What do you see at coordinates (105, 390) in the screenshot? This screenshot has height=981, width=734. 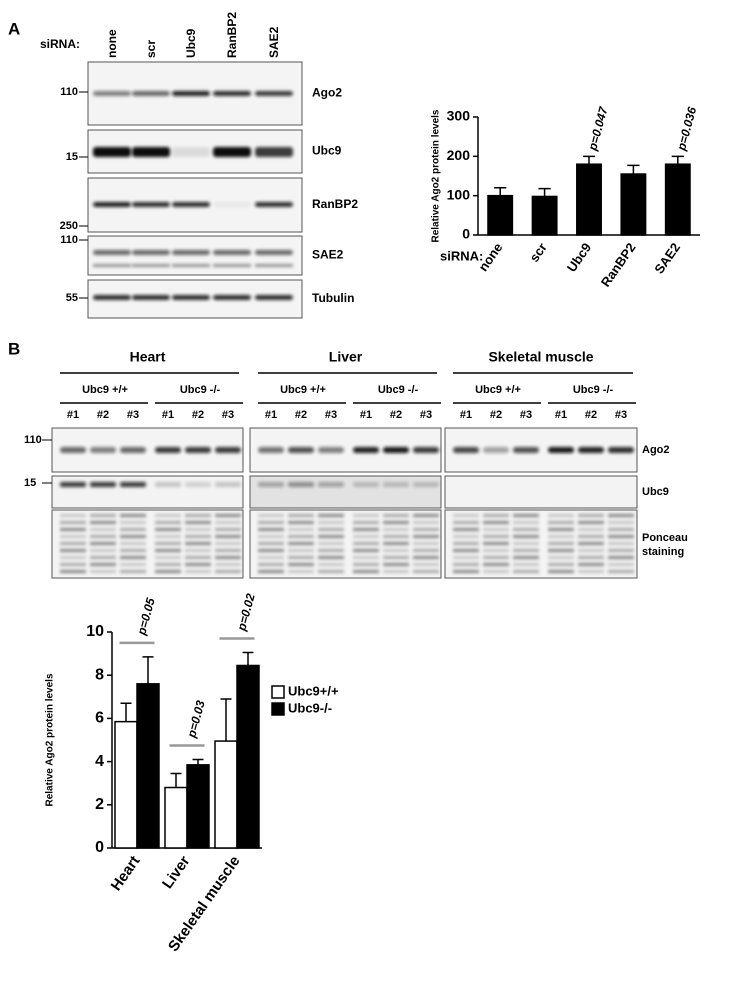 I see `genotype-label: Ubc9 +/+` at bounding box center [105, 390].